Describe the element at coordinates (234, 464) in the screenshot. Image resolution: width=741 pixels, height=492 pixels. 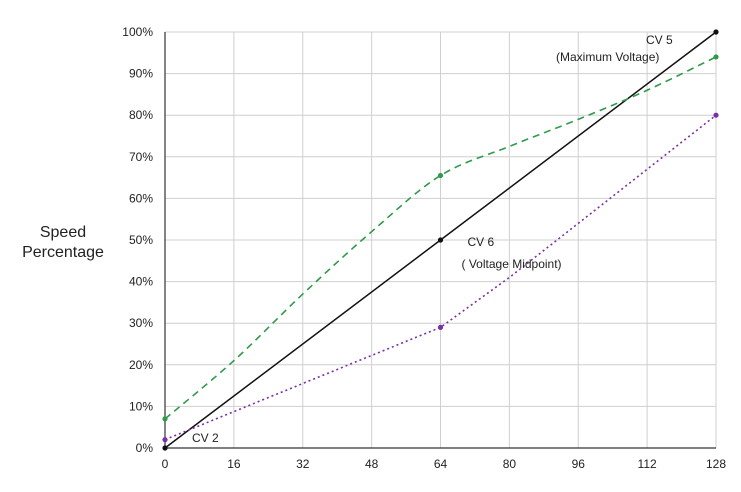
I see `x-tick-label: 16` at that location.